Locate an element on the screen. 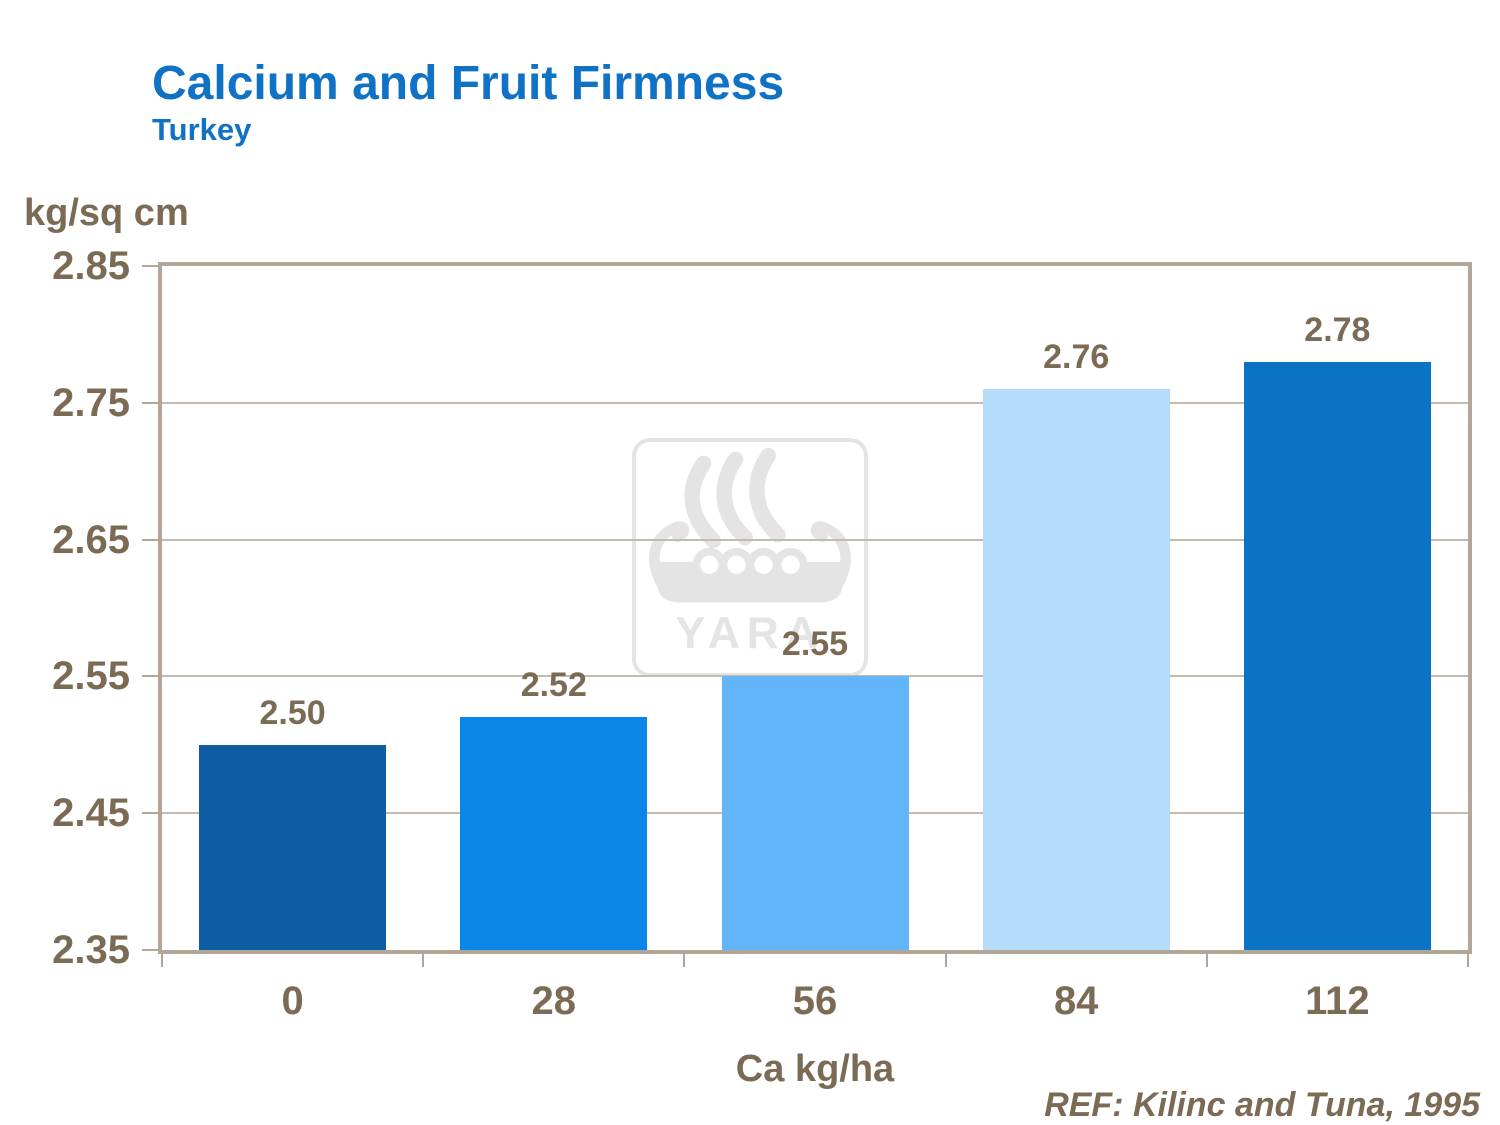  x-tick-label: 28 is located at coordinates (554, 1001).